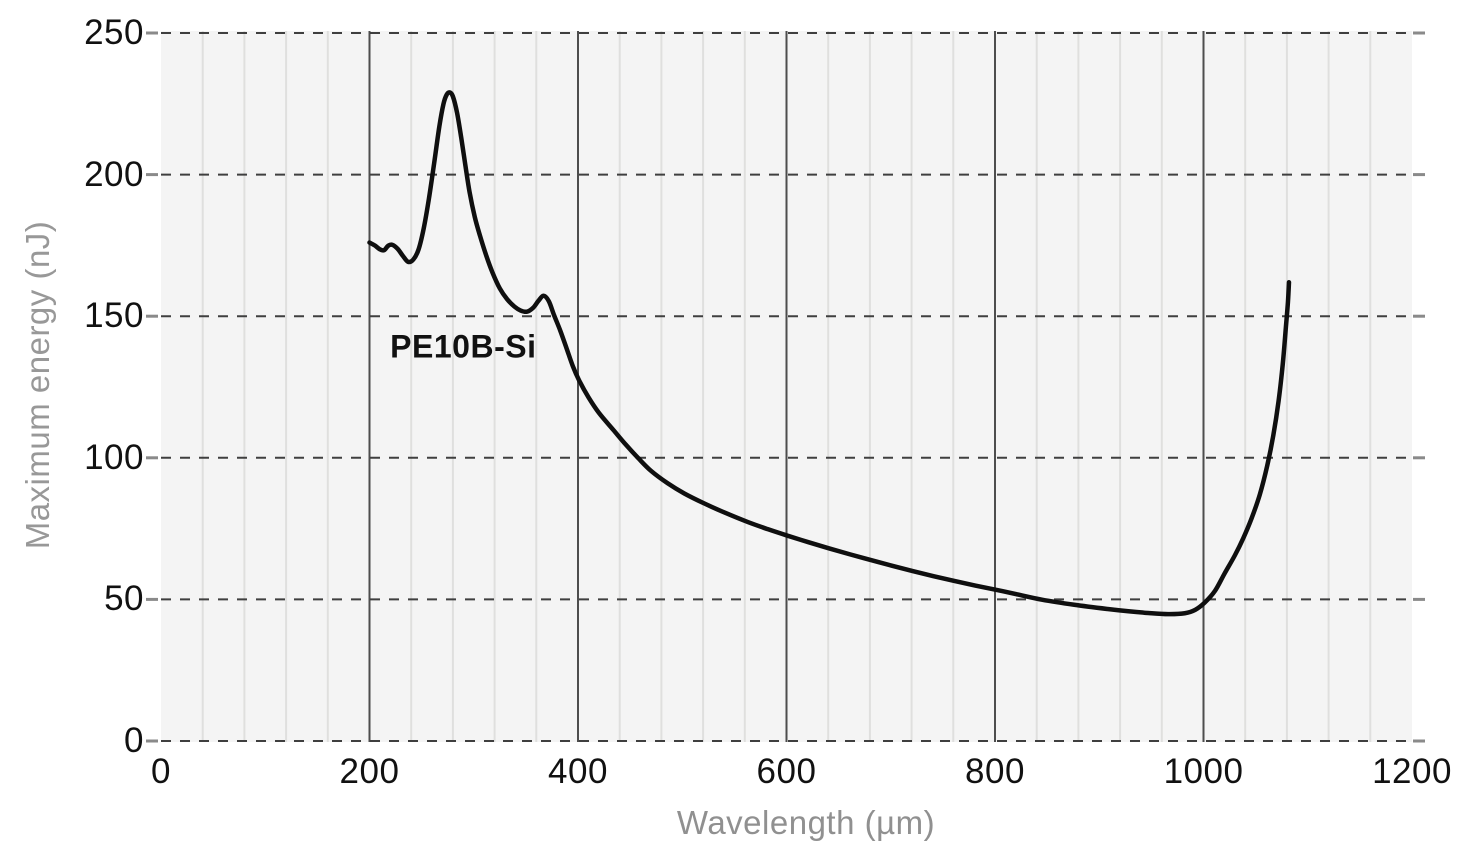 Image resolution: width=1462 pixels, height=861 pixels. What do you see at coordinates (124, 599) in the screenshot?
I see `y-tick-label: 50` at bounding box center [124, 599].